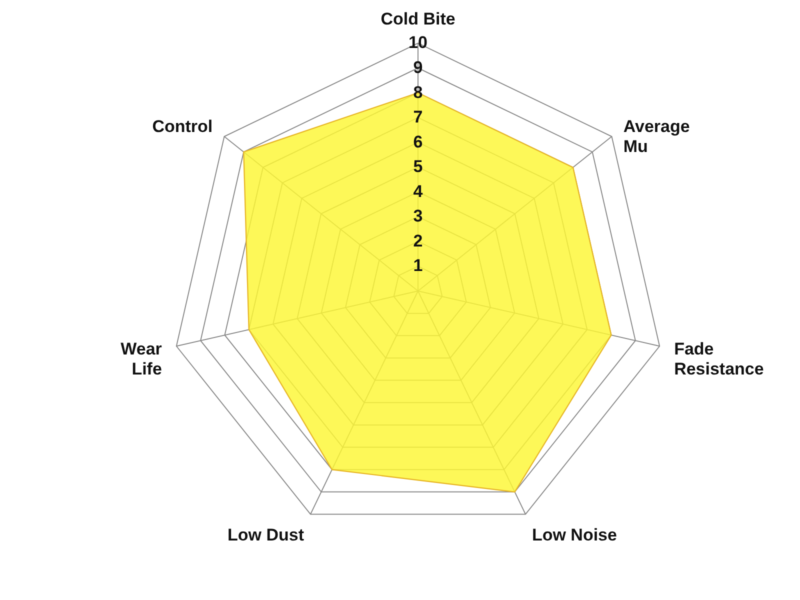  I want to click on spoke-label: Low Noise, so click(574, 535).